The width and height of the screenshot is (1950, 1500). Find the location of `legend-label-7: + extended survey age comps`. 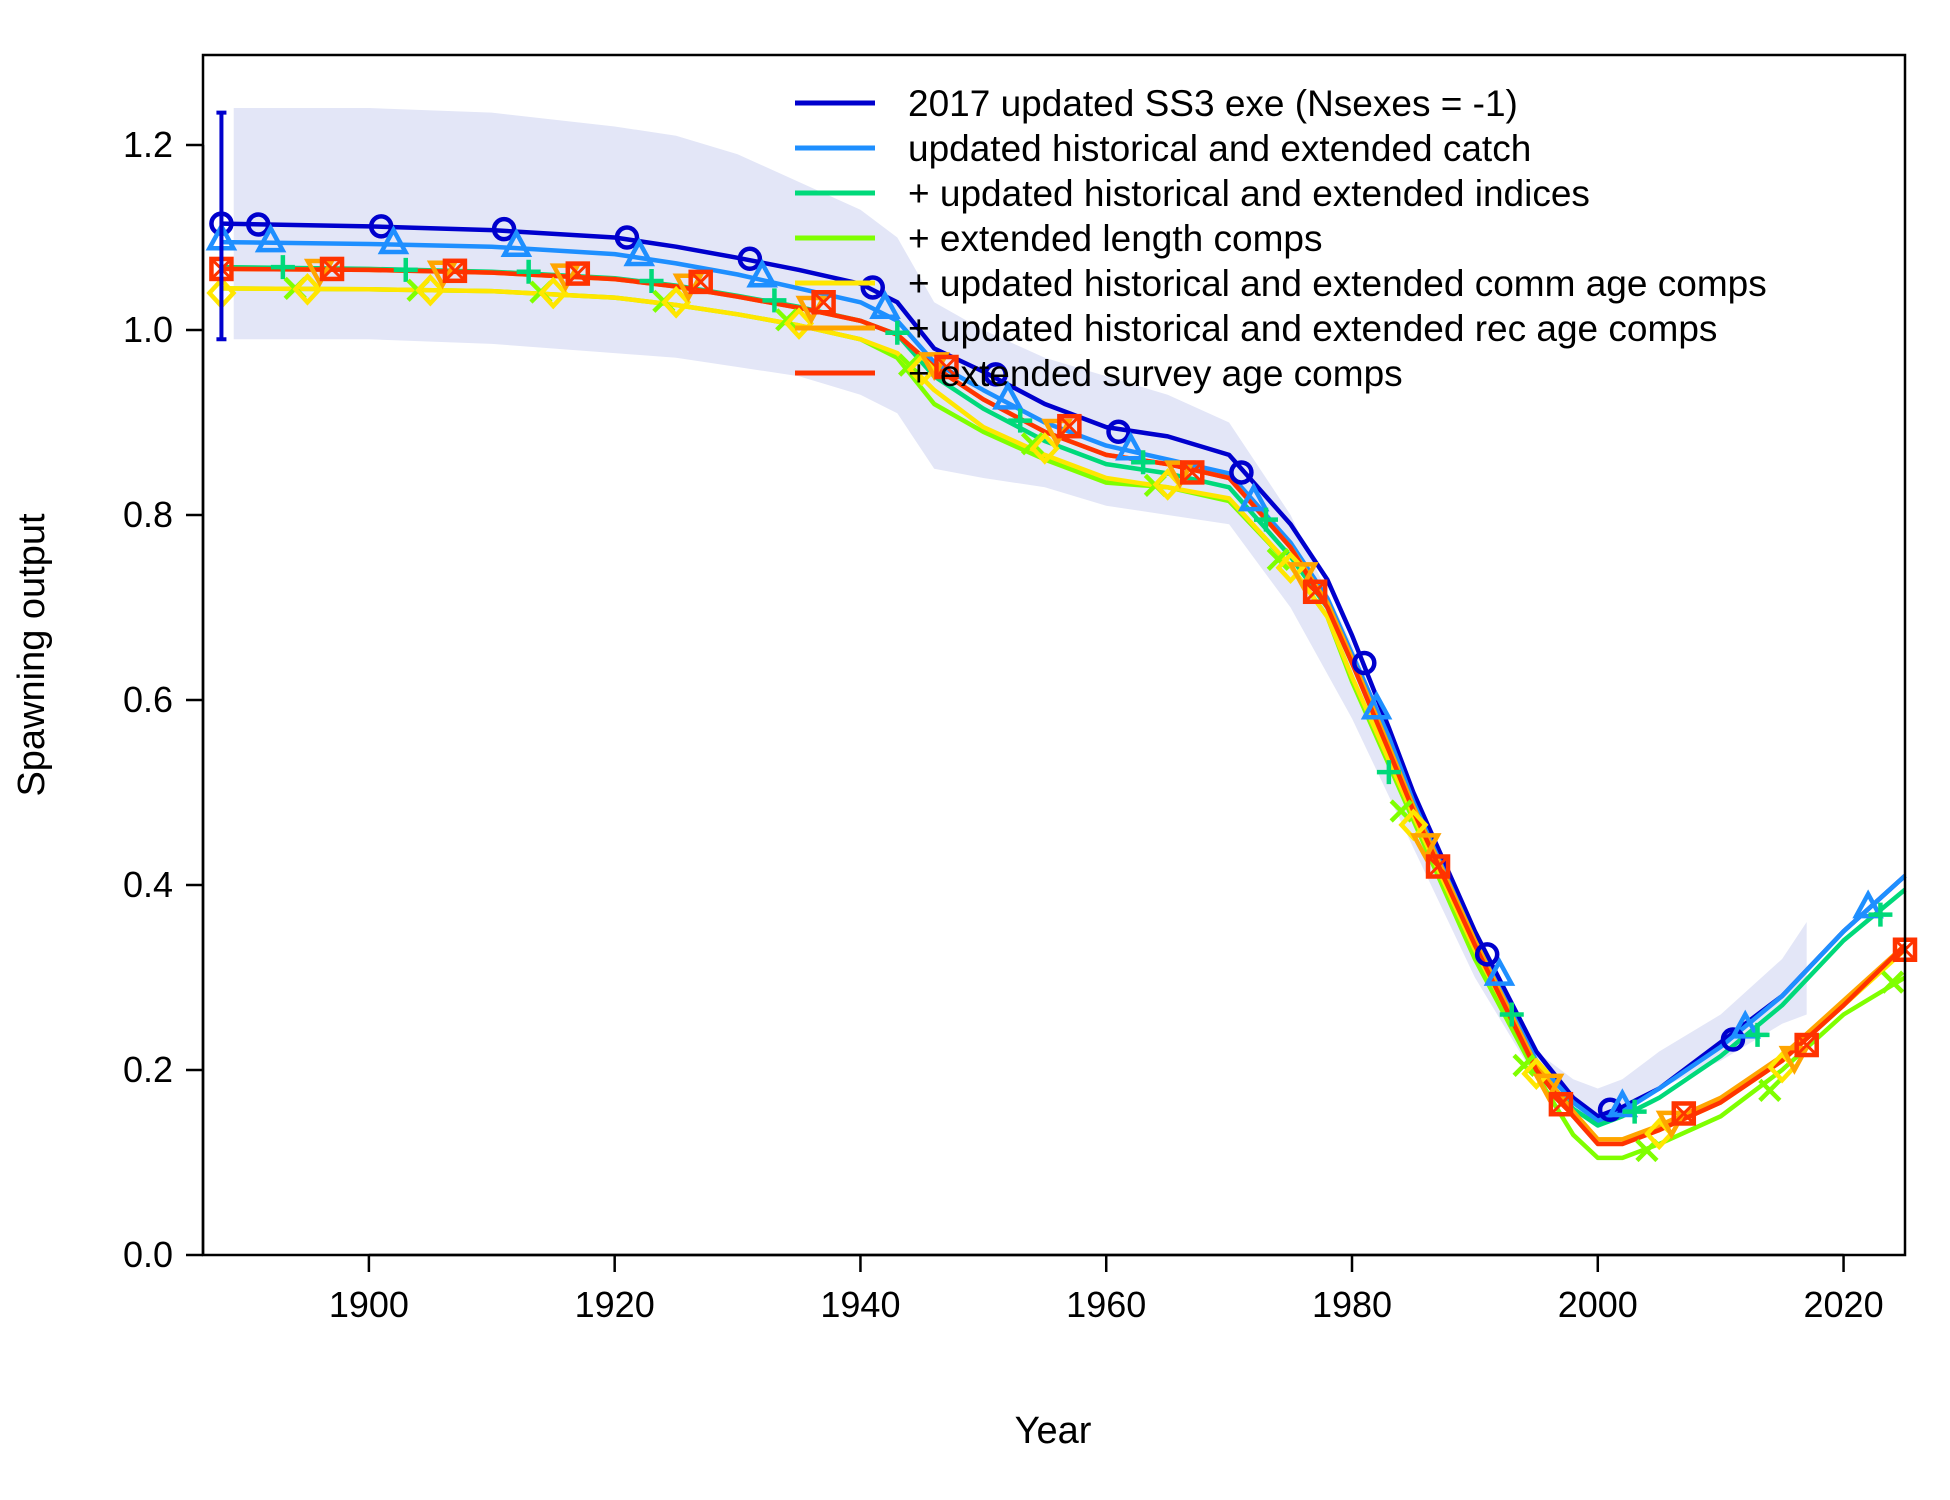

legend-label-7: + extended survey age comps is located at coordinates (1155, 373).